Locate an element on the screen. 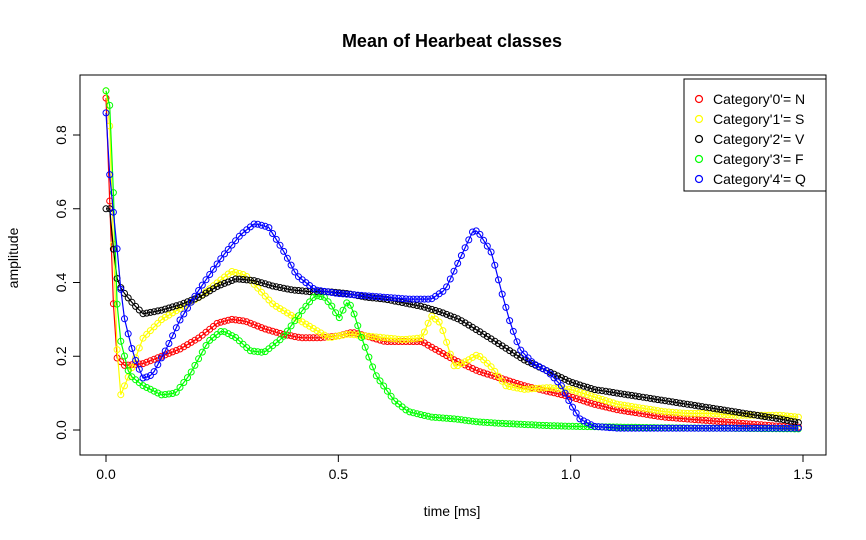 This screenshot has width=866, height=540. y-tick-label: 0.4 is located at coordinates (61, 283).